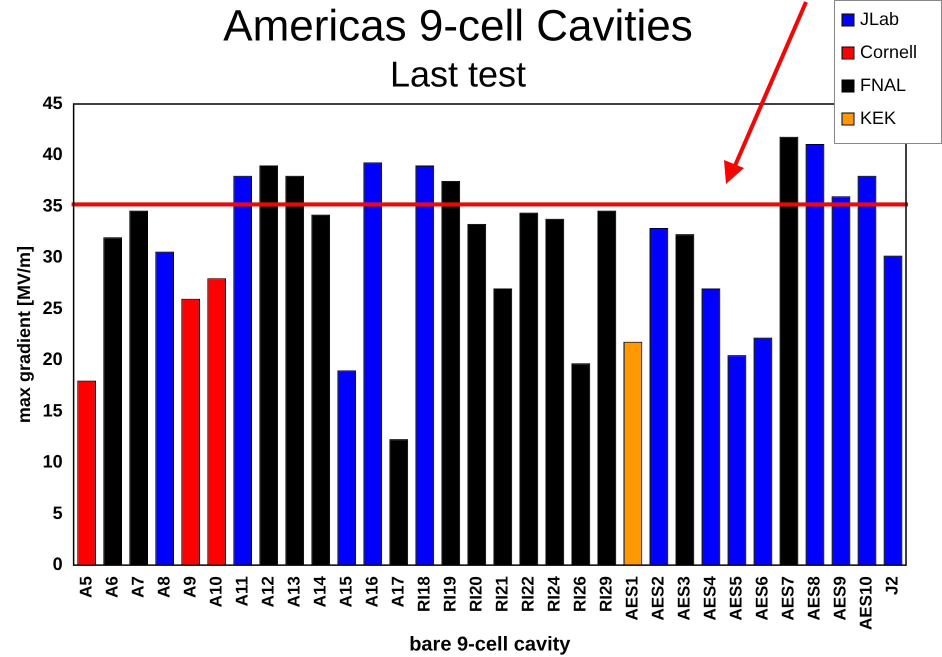  I want to click on y-tick-label: 5, so click(57, 512).